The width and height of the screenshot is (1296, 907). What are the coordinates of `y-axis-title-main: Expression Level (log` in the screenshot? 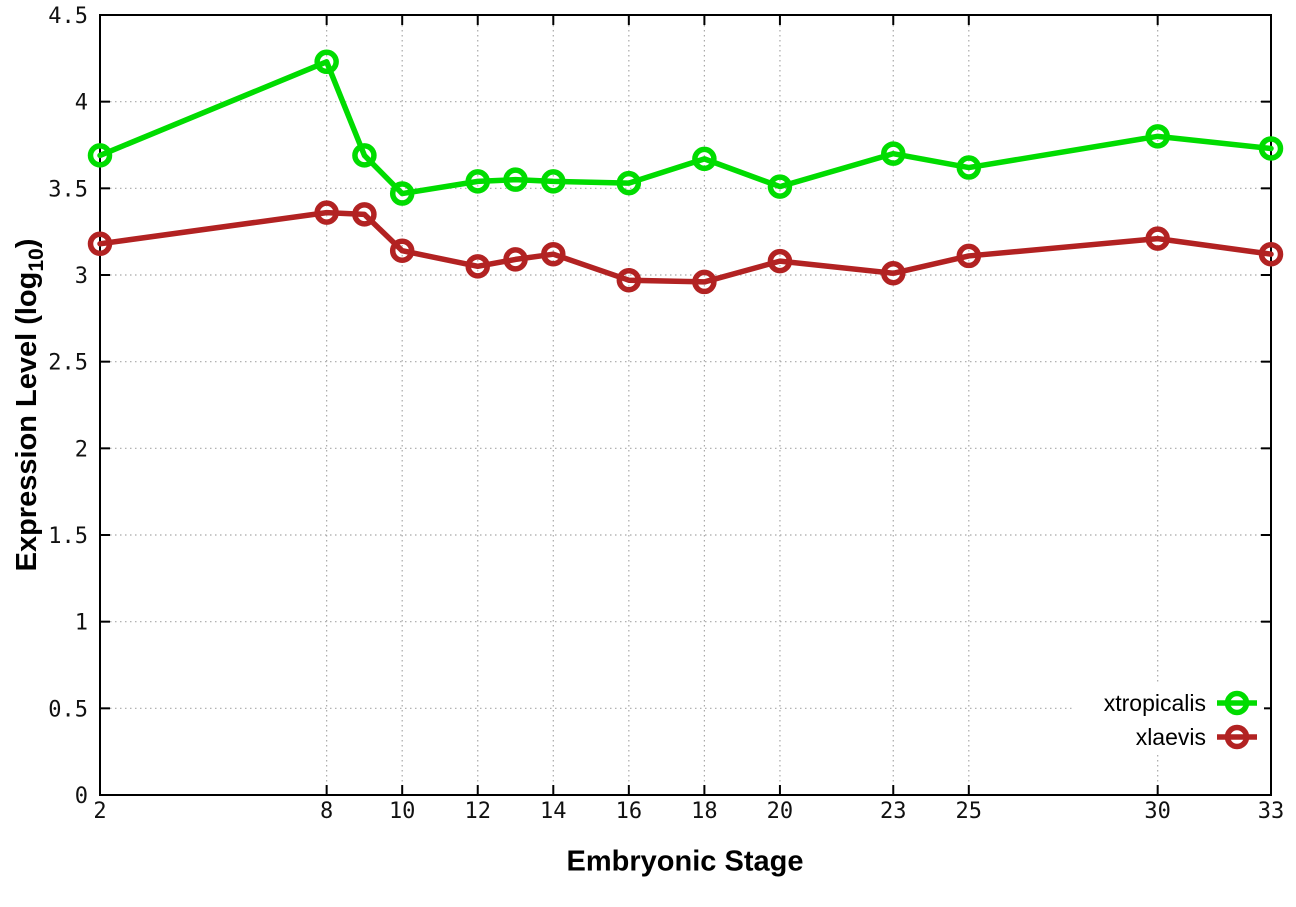 It's located at (27, 421).